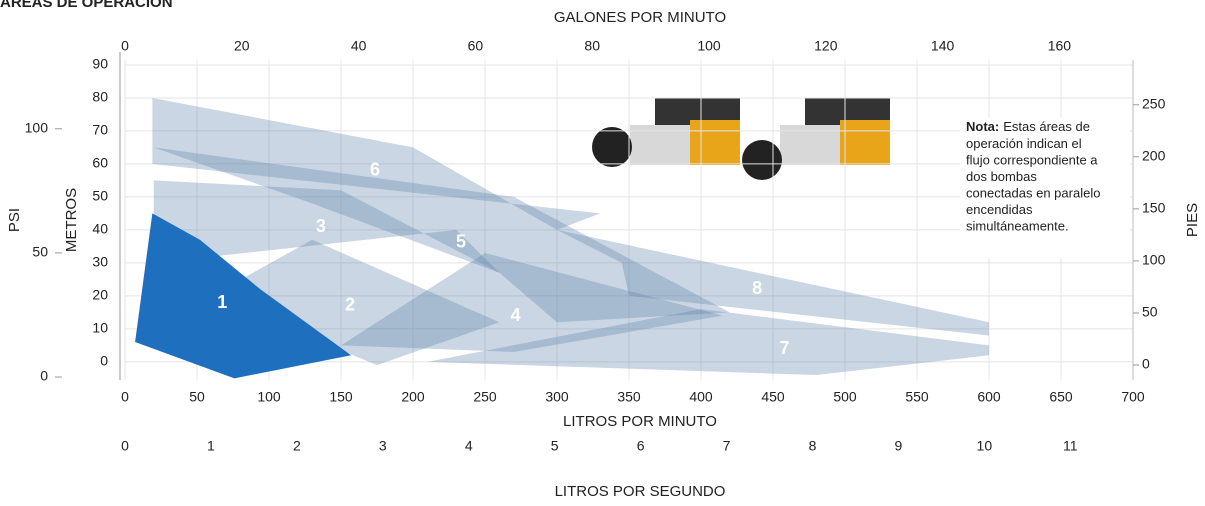 Image resolution: width=1205 pixels, height=506 pixels. Describe the element at coordinates (485, 397) in the screenshot. I see `x-tick-label: 250` at that location.